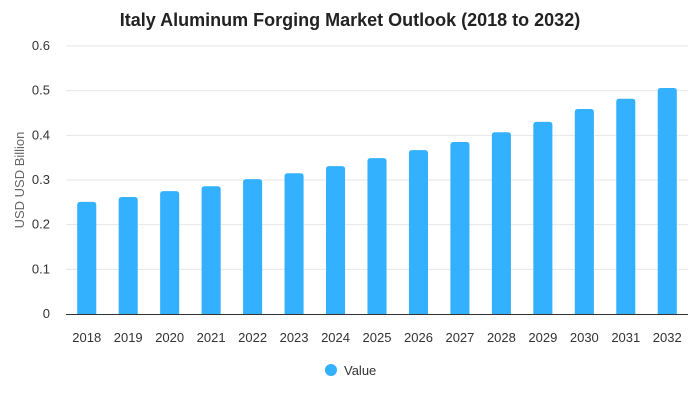 This screenshot has width=700, height=400. I want to click on legend: Value, so click(350, 370).